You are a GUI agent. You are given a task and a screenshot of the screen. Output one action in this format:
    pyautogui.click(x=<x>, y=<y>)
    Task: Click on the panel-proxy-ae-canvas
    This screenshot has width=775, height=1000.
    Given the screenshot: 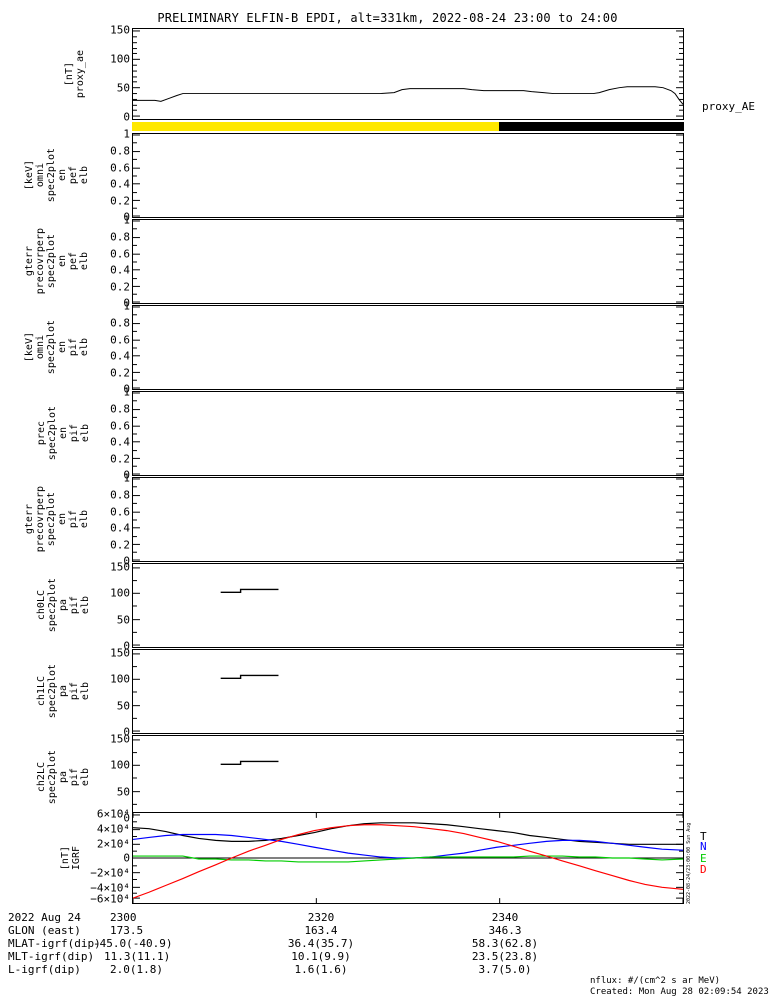 What is the action you would take?
    pyautogui.click(x=408, y=73)
    